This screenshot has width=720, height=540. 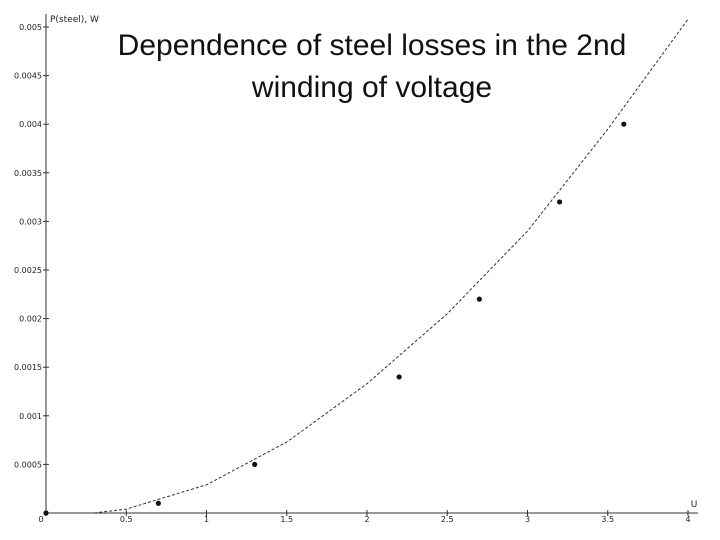 What do you see at coordinates (40, 519) in the screenshot?
I see `x-tick-label: 0` at bounding box center [40, 519].